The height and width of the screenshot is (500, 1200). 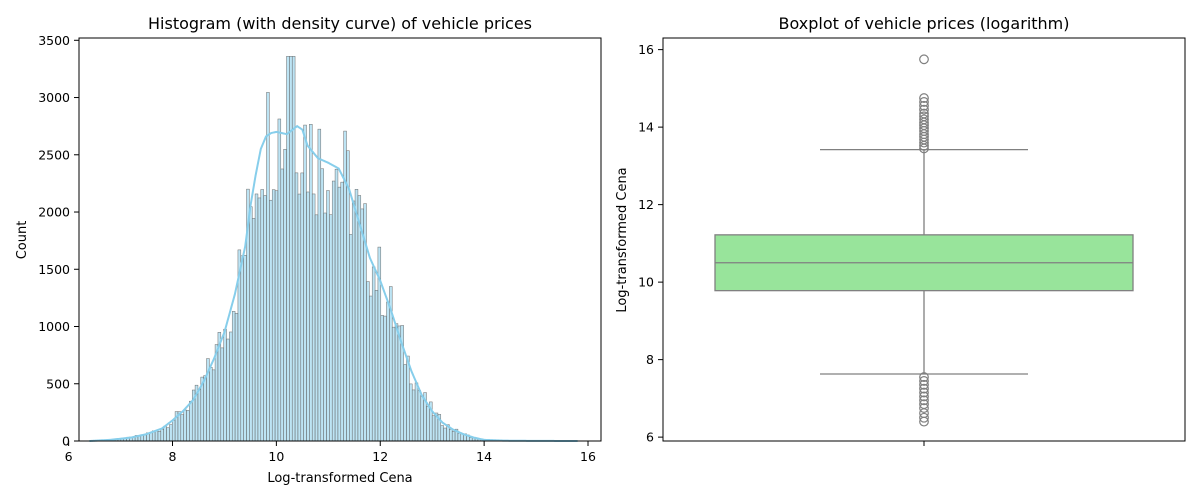 I want to click on y-tick-label: 14, so click(x=646, y=127).